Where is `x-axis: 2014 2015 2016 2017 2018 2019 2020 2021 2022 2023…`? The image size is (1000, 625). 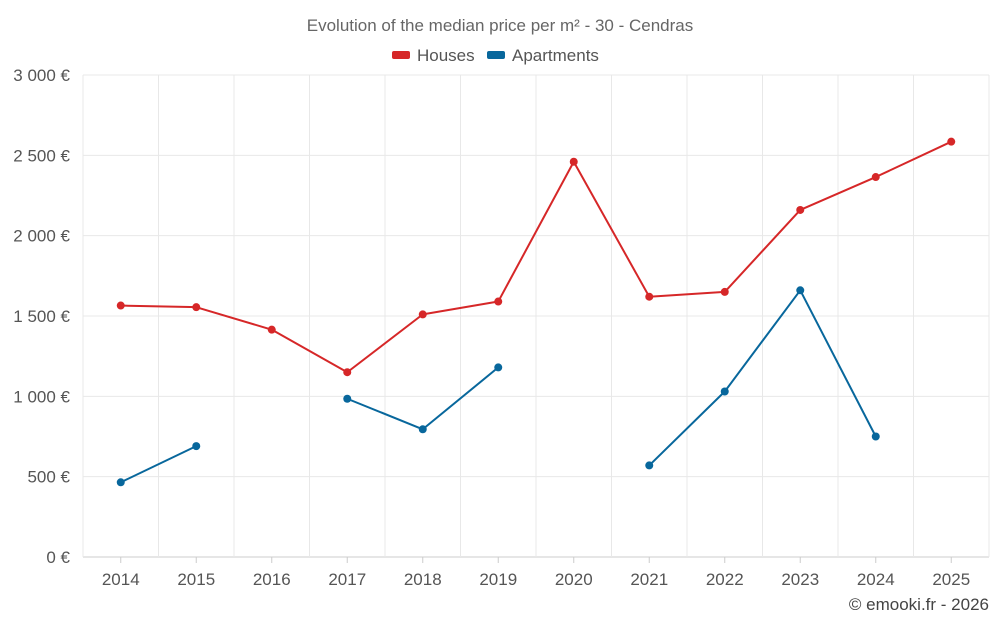
x-axis: 2014 2015 2016 2017 2018 2019 2020 2021 2022 2023… is located at coordinates (536, 573).